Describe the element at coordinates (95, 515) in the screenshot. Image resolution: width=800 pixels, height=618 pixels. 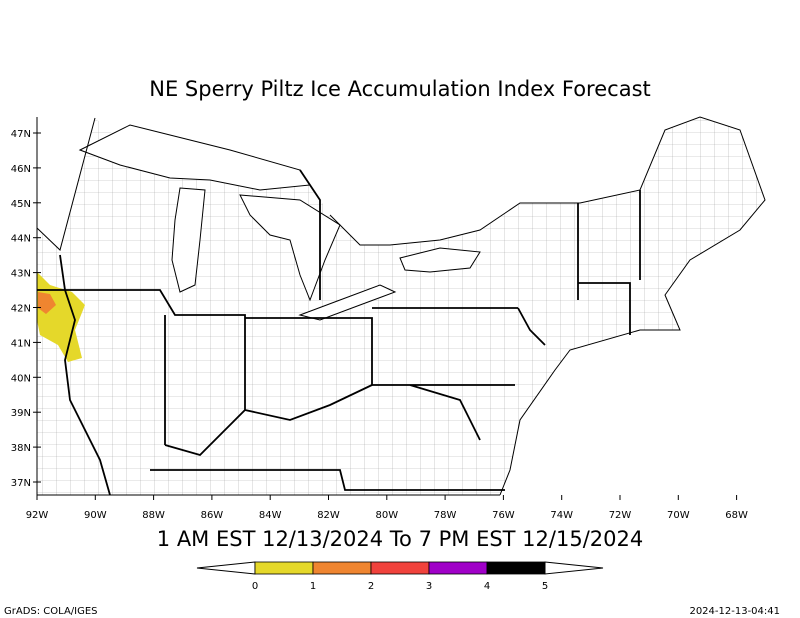
I see `lon-label: 90W` at that location.